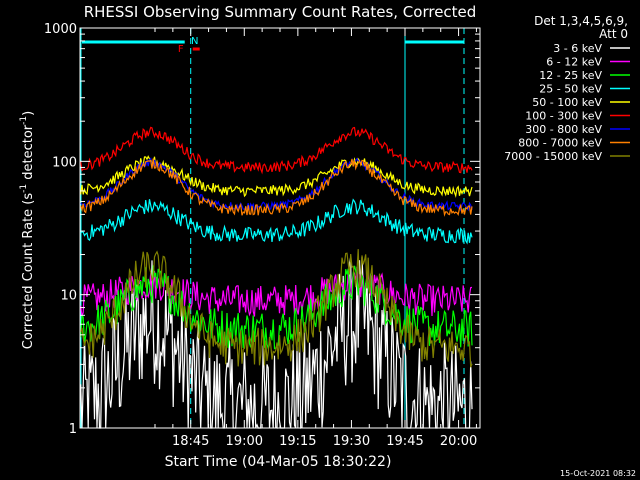  I want to click on legend-label: 100 - 300 keV, so click(563, 116).